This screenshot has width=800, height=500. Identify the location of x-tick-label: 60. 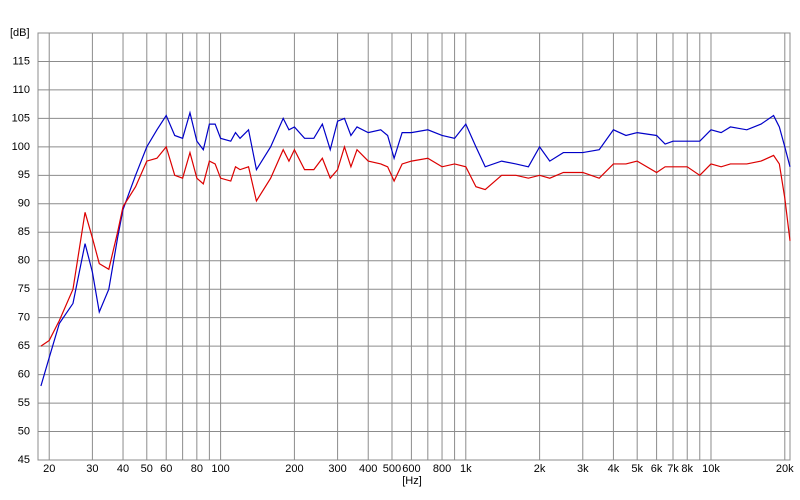
(166, 469).